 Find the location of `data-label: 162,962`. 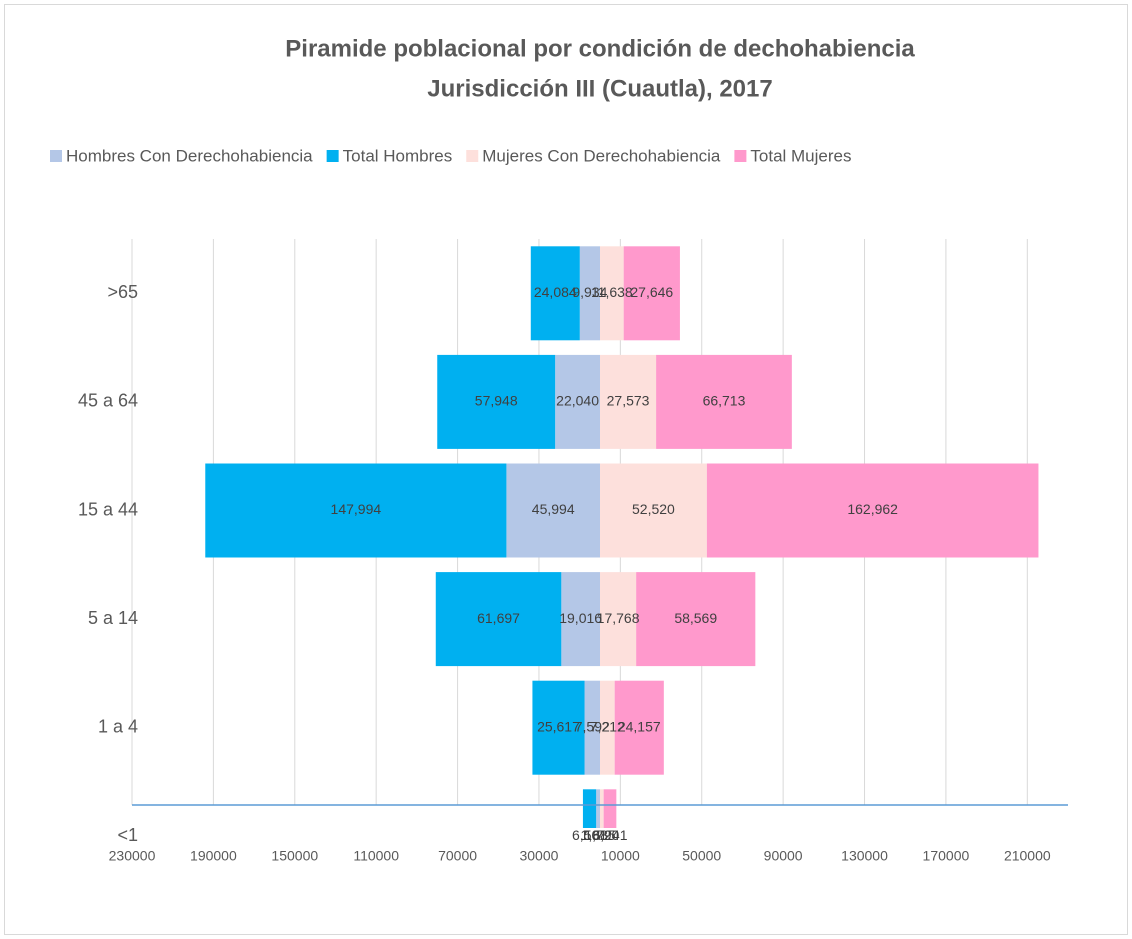

data-label: 162,962 is located at coordinates (872, 509).